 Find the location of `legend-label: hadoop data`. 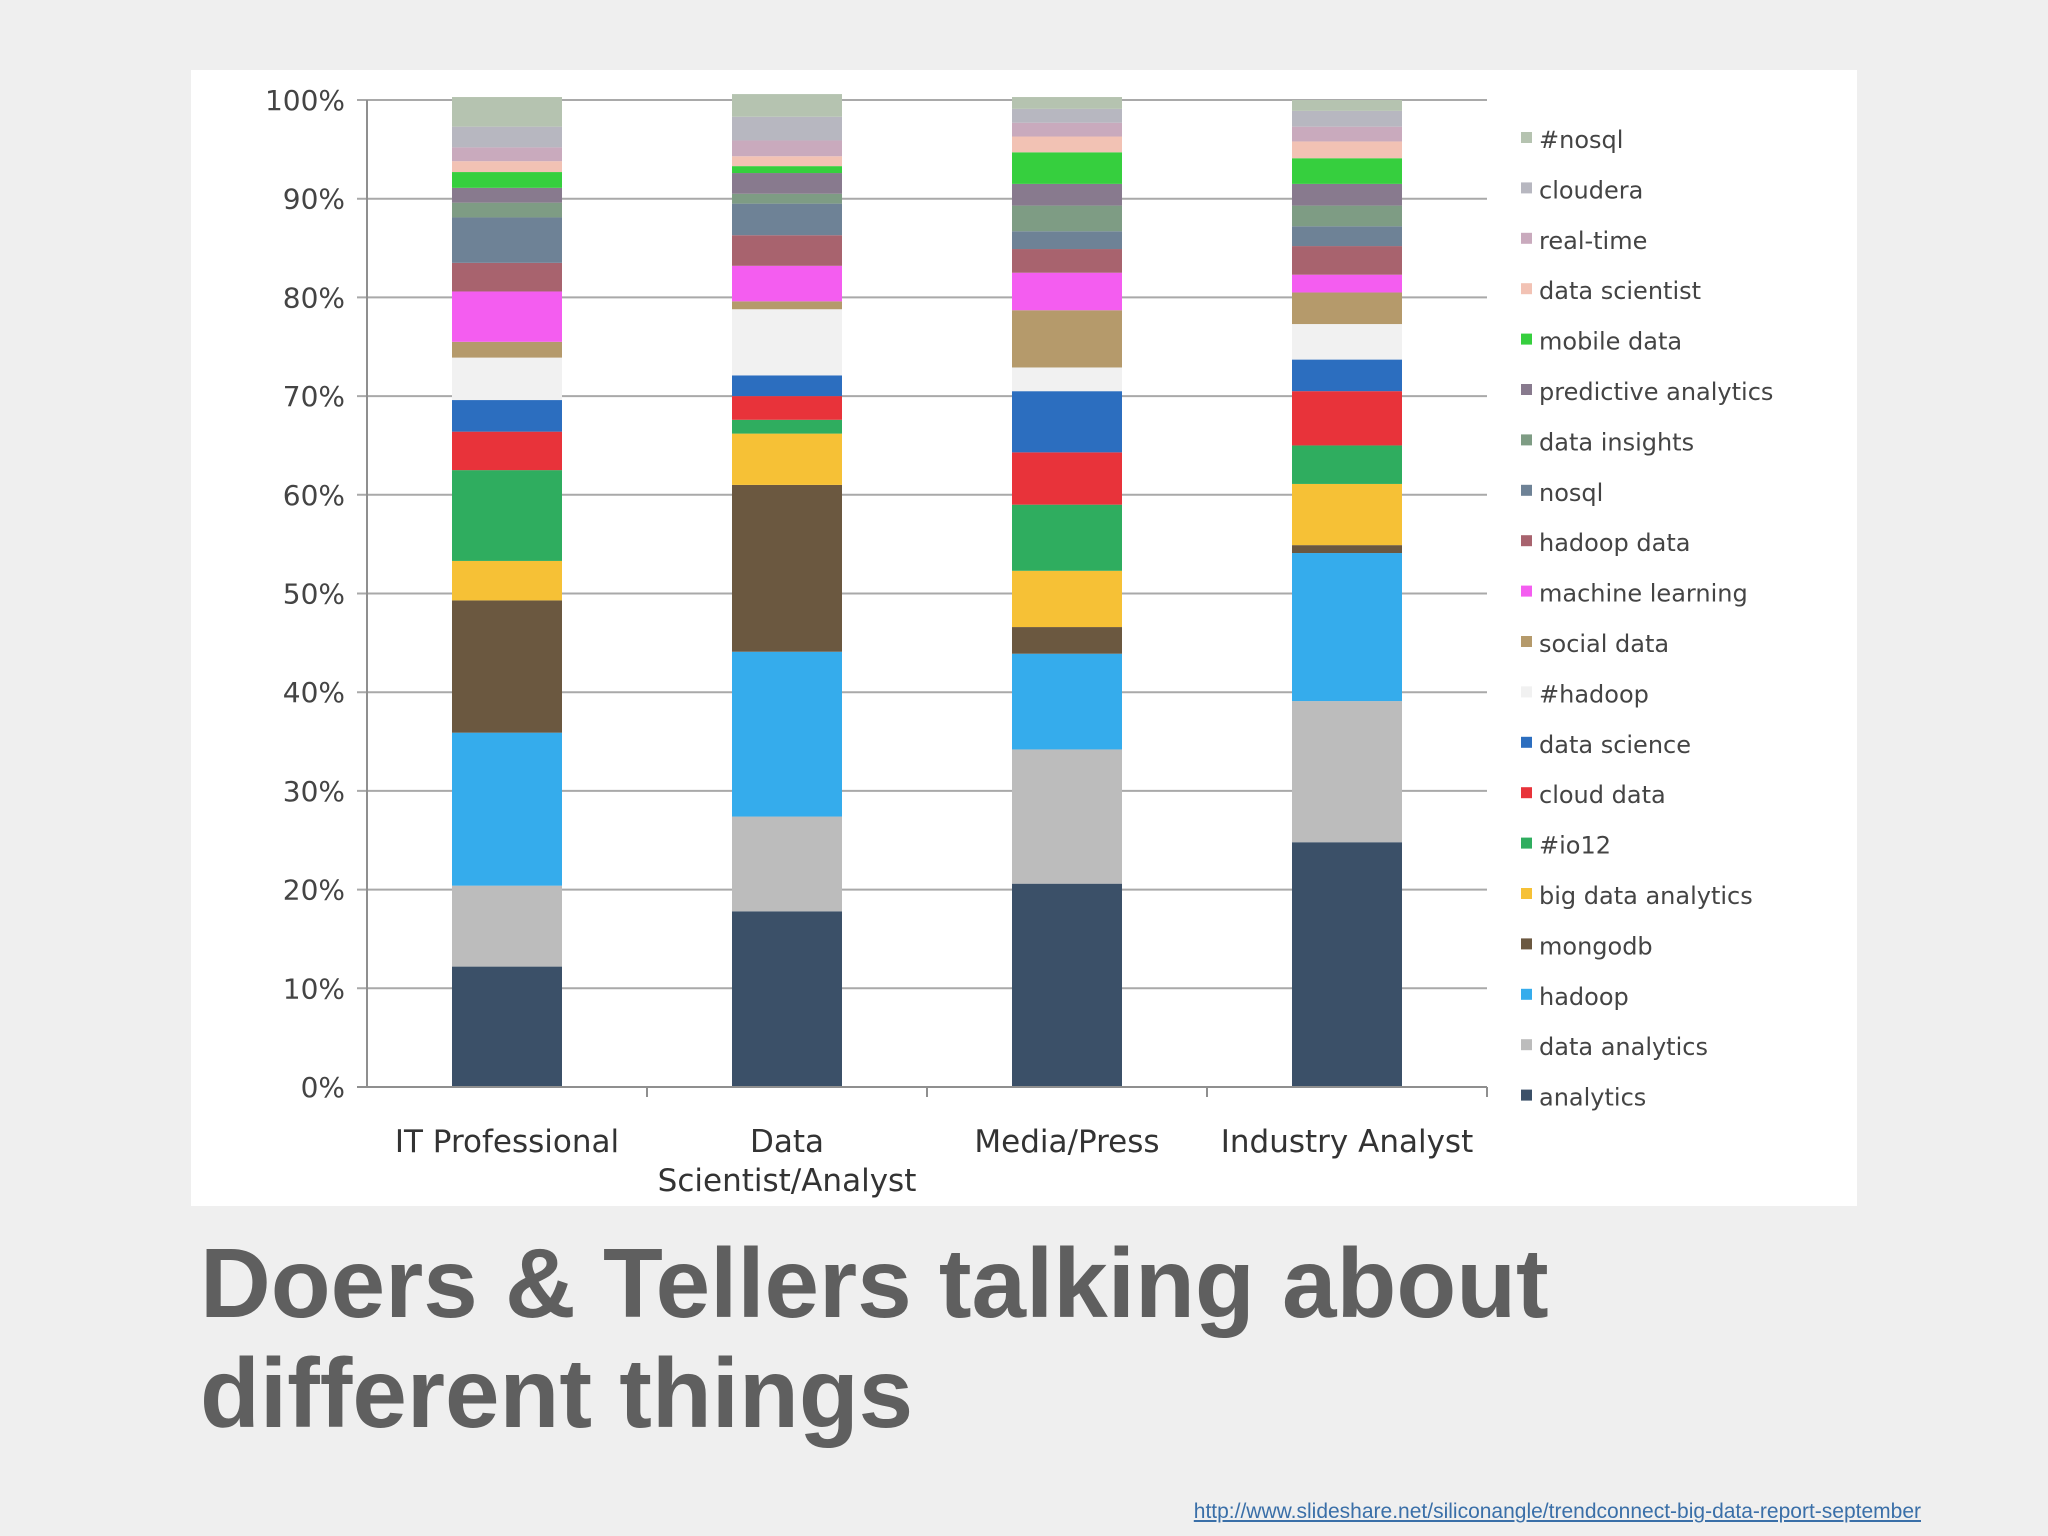

legend-label: hadoop data is located at coordinates (1614, 543).